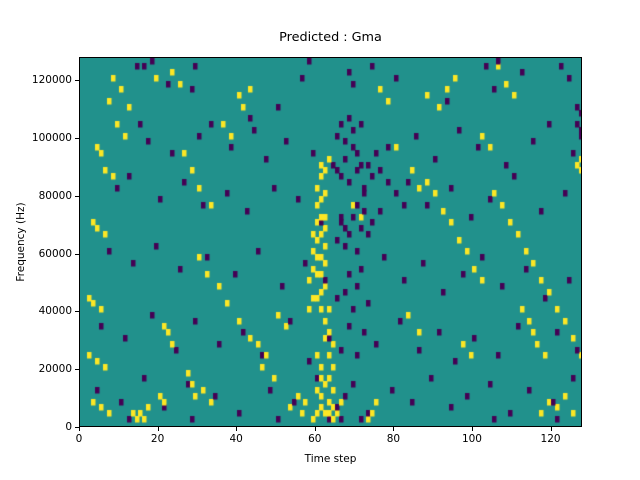  What do you see at coordinates (550, 439) in the screenshot?
I see `x-tick-label: 120` at bounding box center [550, 439].